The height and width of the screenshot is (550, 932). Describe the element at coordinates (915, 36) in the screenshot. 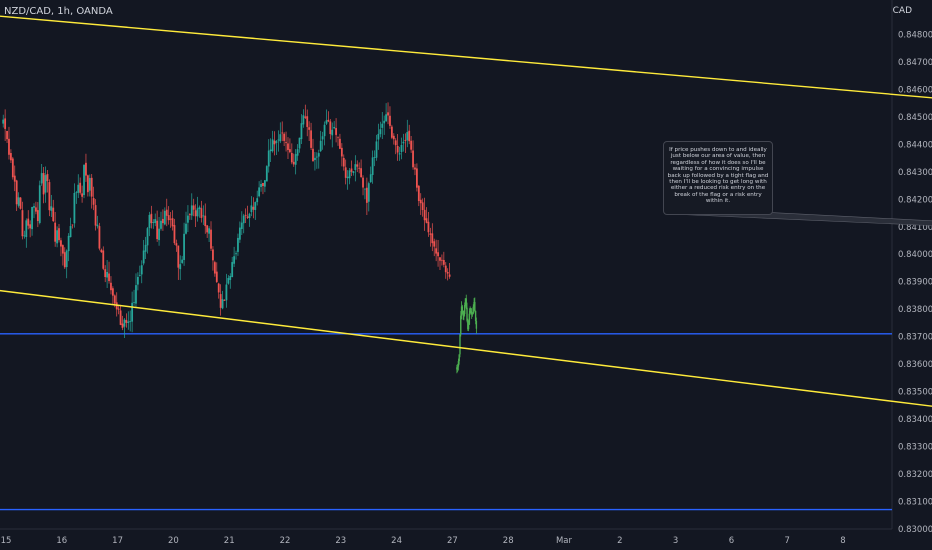

I see `price-tick-label: 0.84800` at that location.